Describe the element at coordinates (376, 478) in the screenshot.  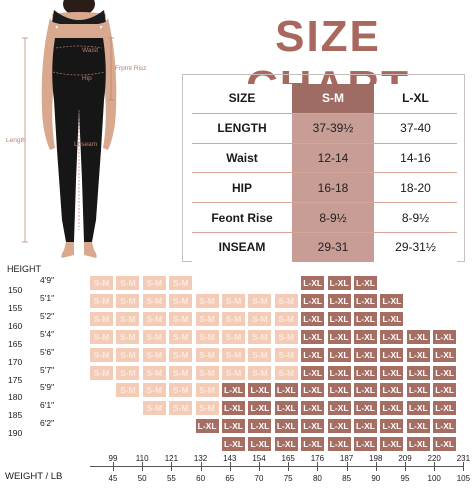
I see `weight-kg-label: 90` at that location.